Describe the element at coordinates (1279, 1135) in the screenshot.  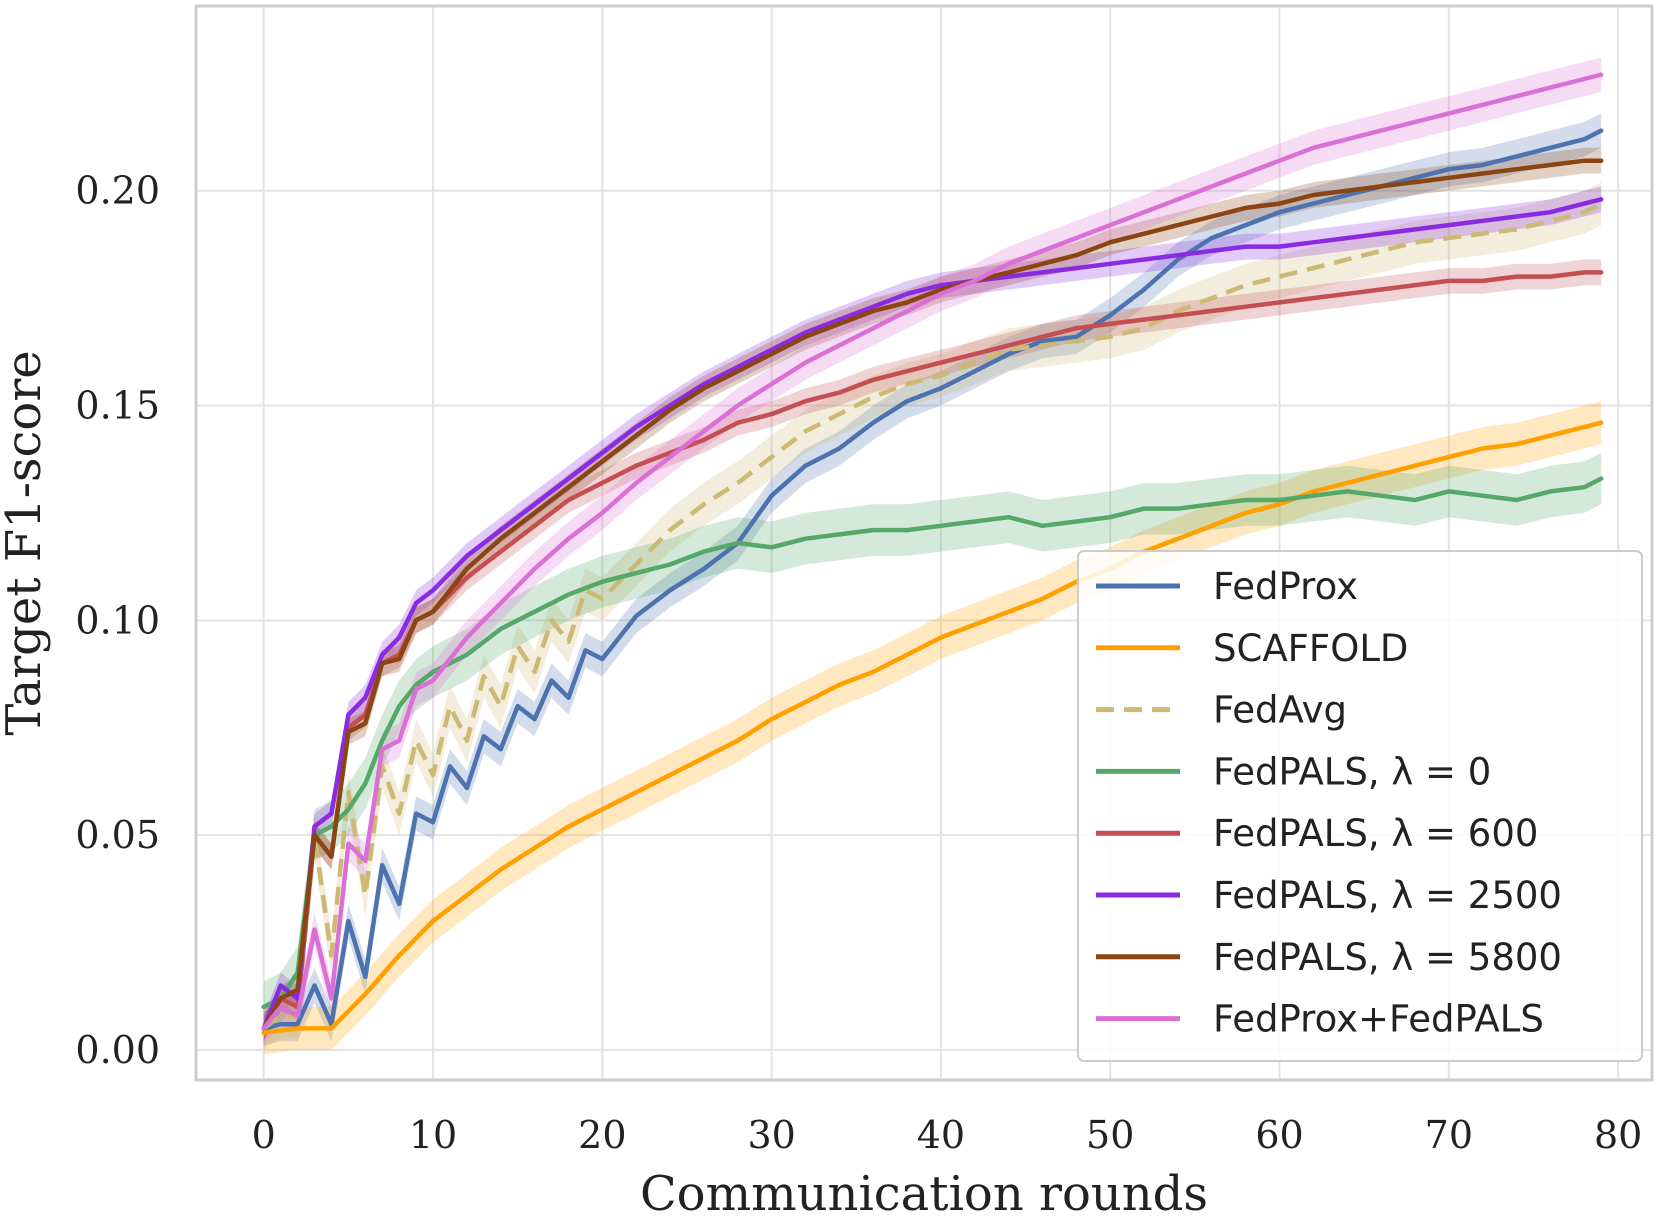
I see `x-tick-label: 60` at that location.